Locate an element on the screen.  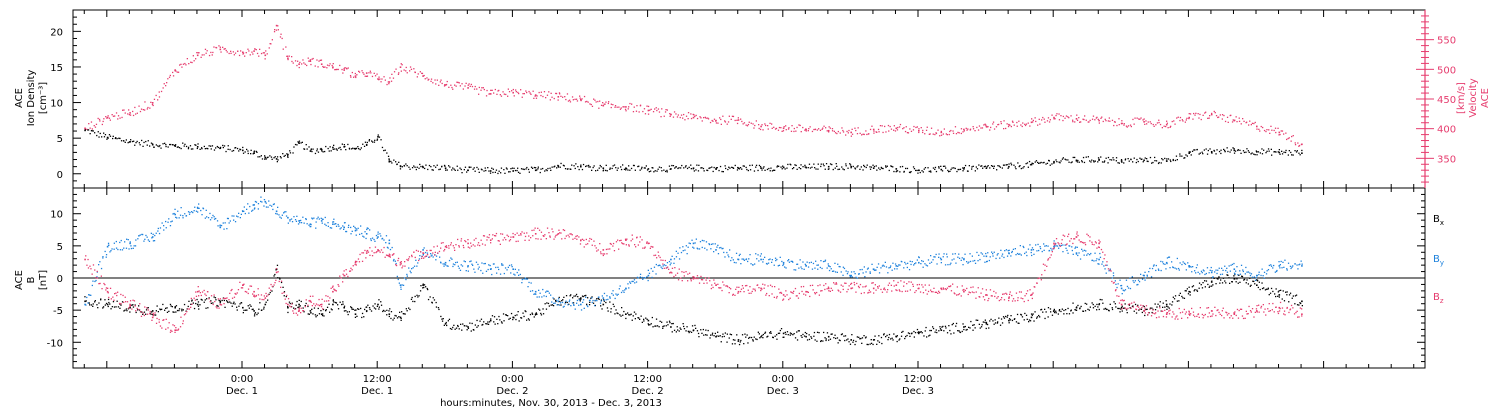
density-tick-label: 0 is located at coordinates (60, 175).